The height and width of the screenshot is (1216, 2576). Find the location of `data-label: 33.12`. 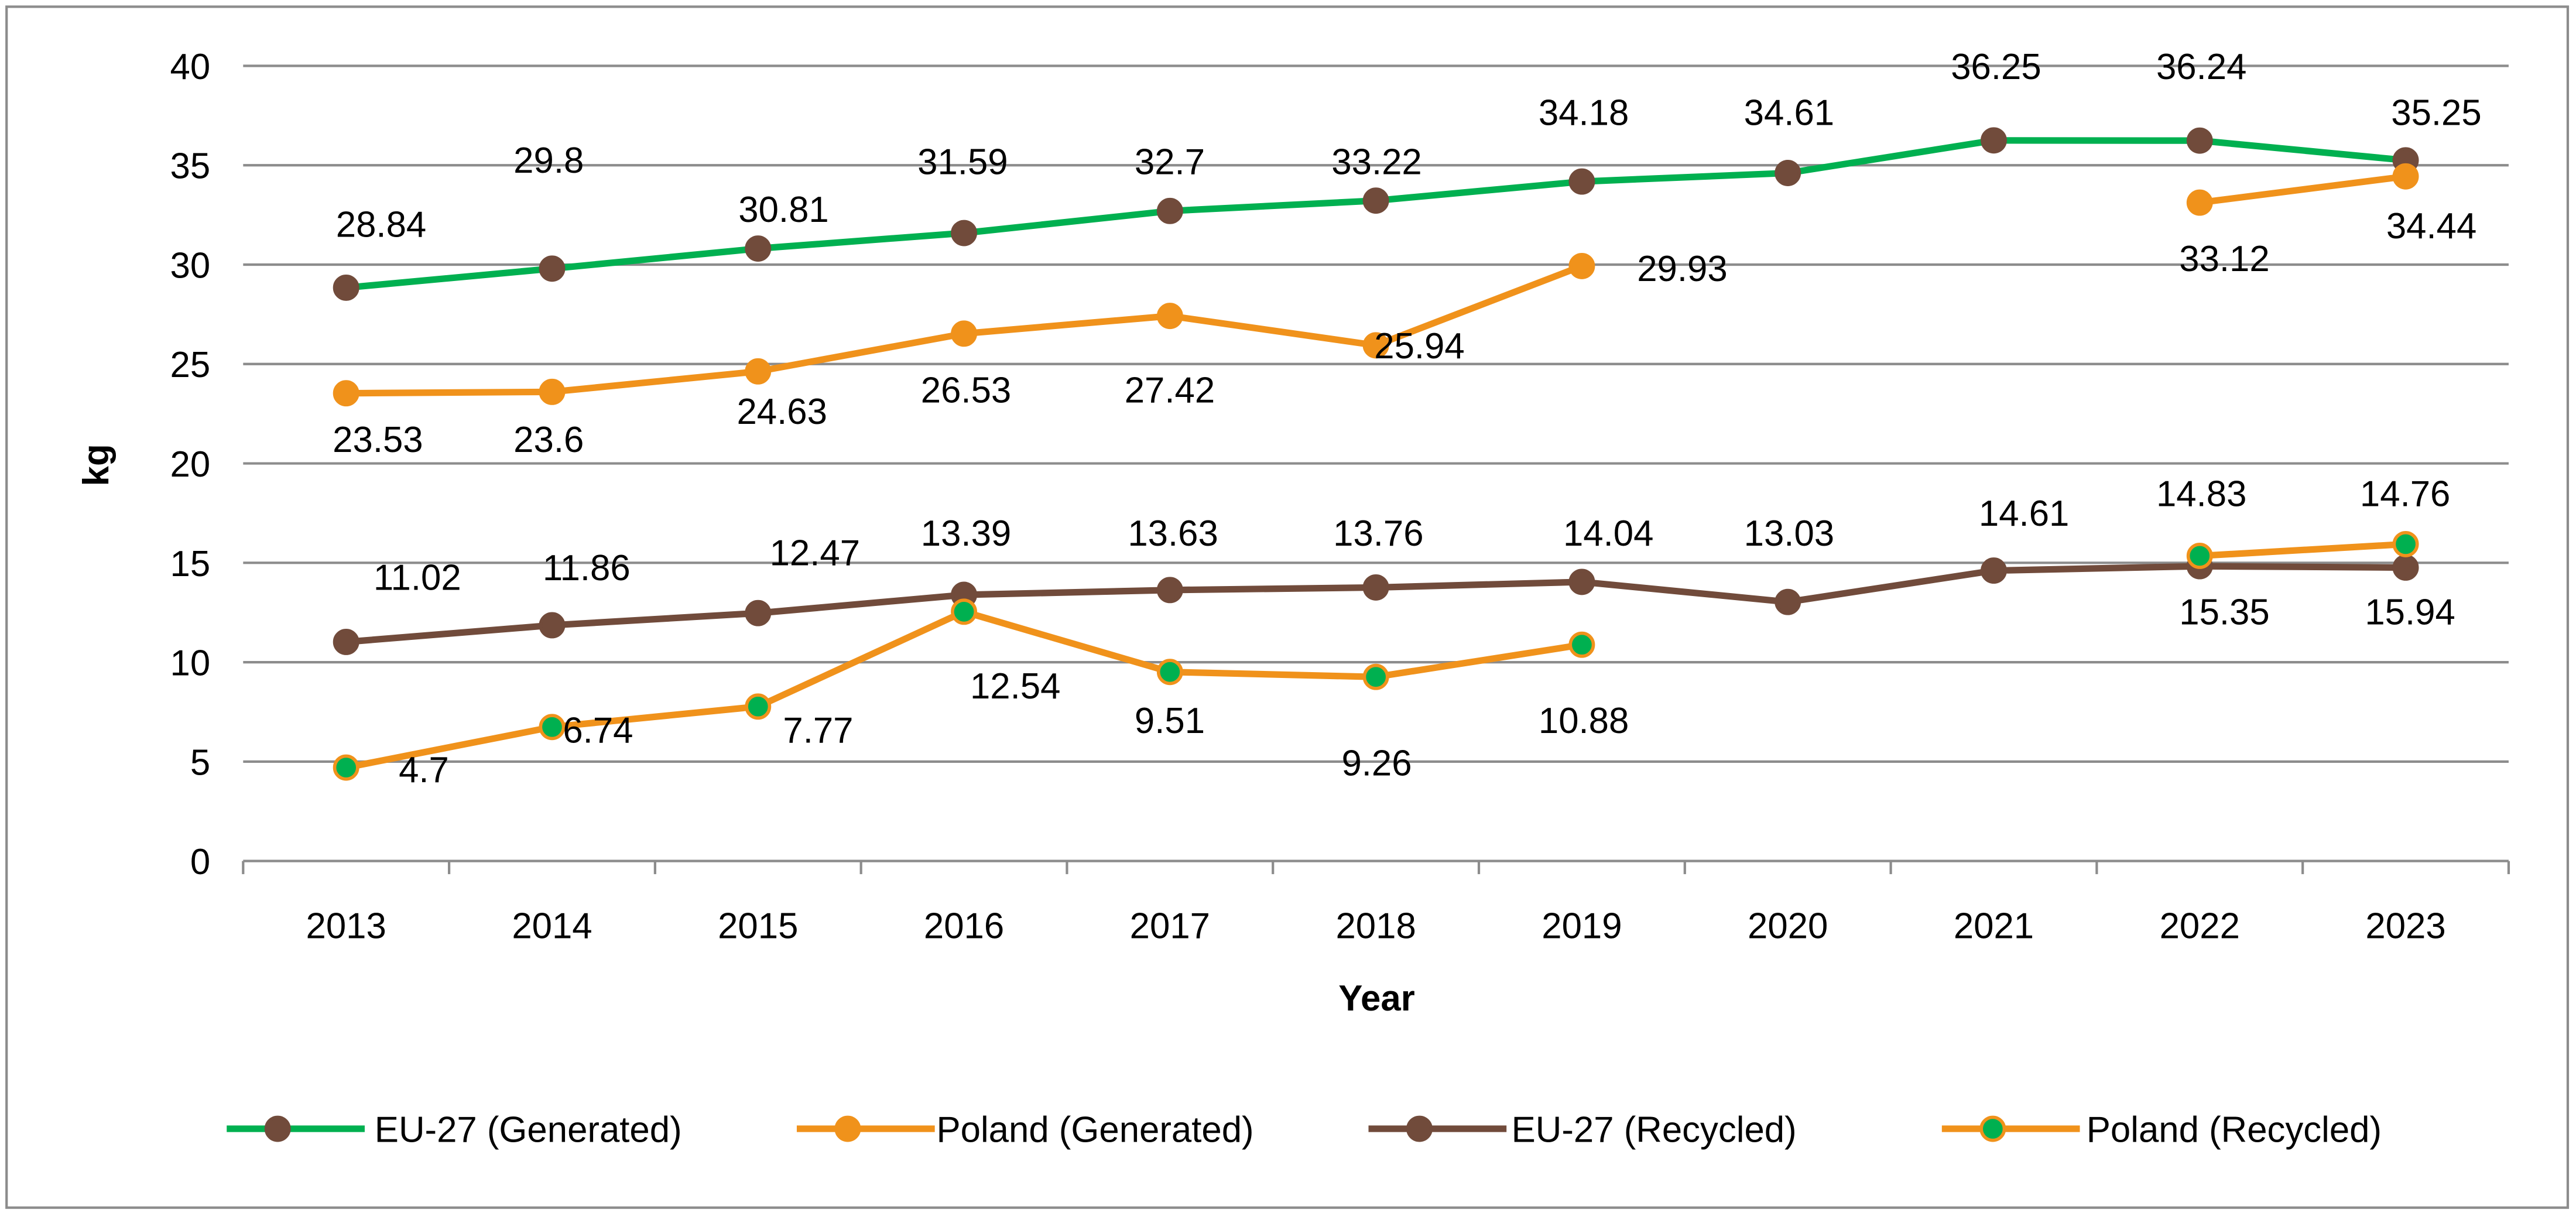

data-label: 33.12 is located at coordinates (2224, 259).